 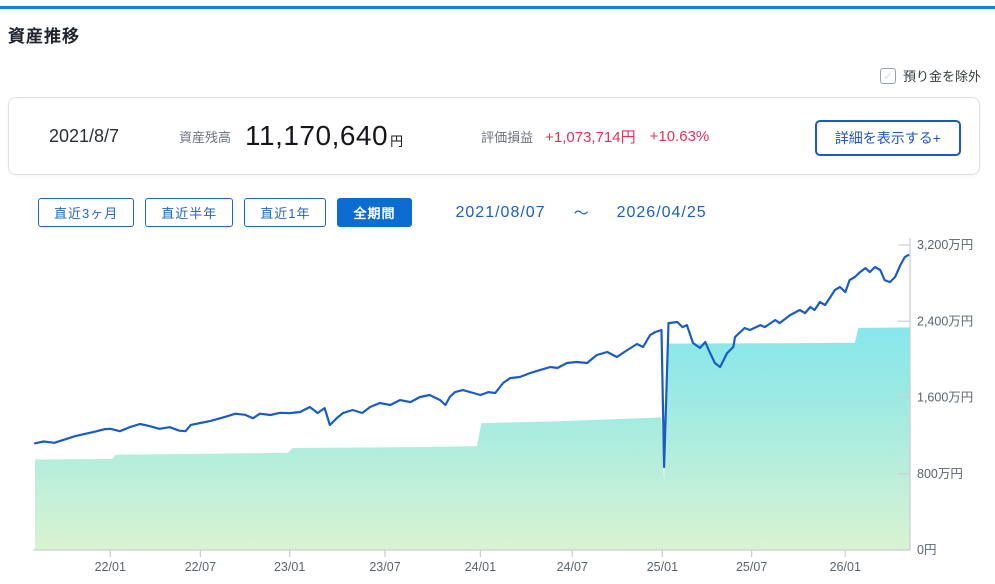 What do you see at coordinates (84, 135) in the screenshot?
I see `summary-date: 2021/8/7` at bounding box center [84, 135].